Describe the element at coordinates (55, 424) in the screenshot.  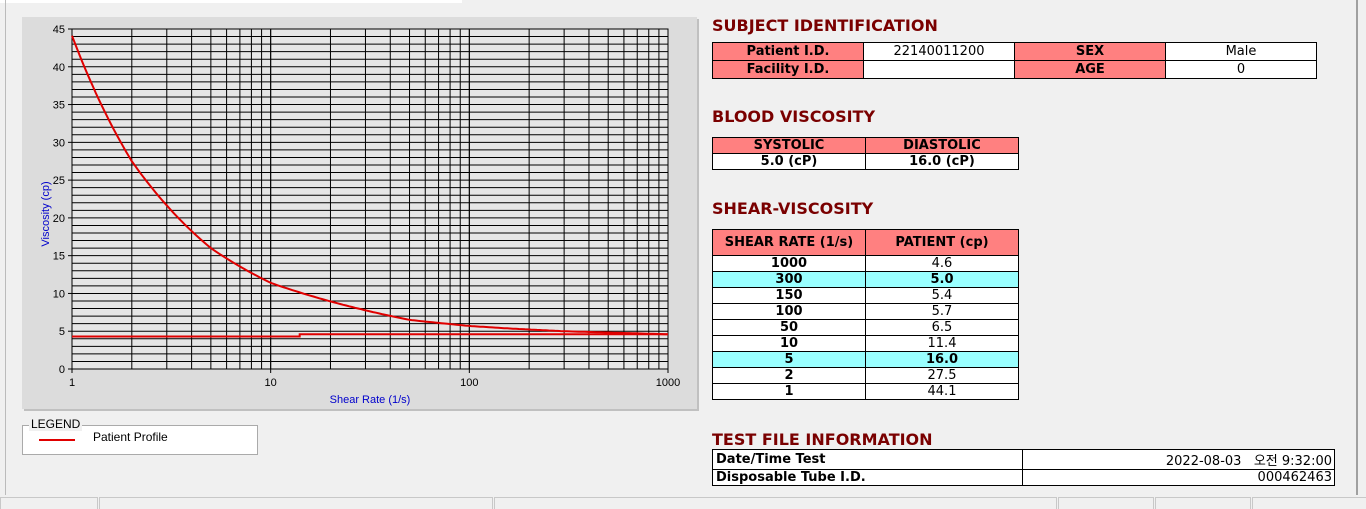
I see `legend-title: LEGEND` at that location.